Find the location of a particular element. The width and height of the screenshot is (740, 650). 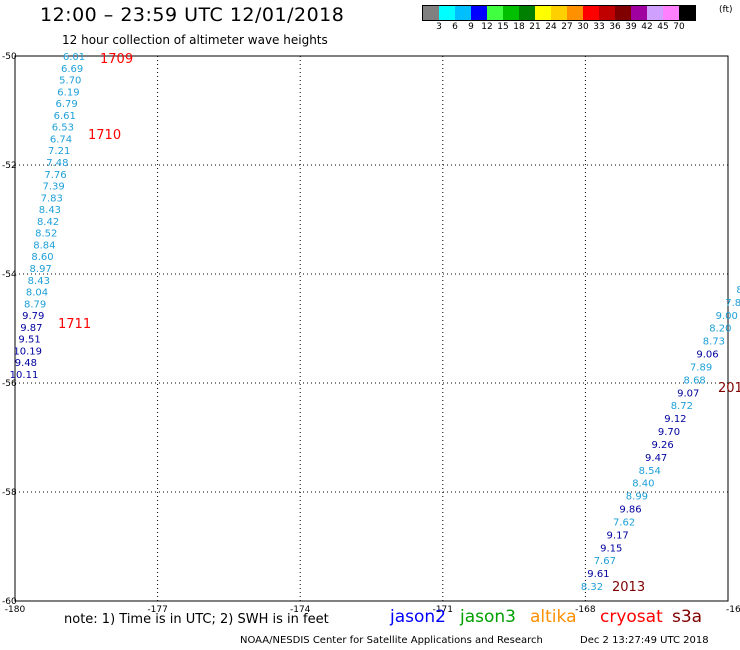

wave-height-label: 7.62 is located at coordinates (624, 522).